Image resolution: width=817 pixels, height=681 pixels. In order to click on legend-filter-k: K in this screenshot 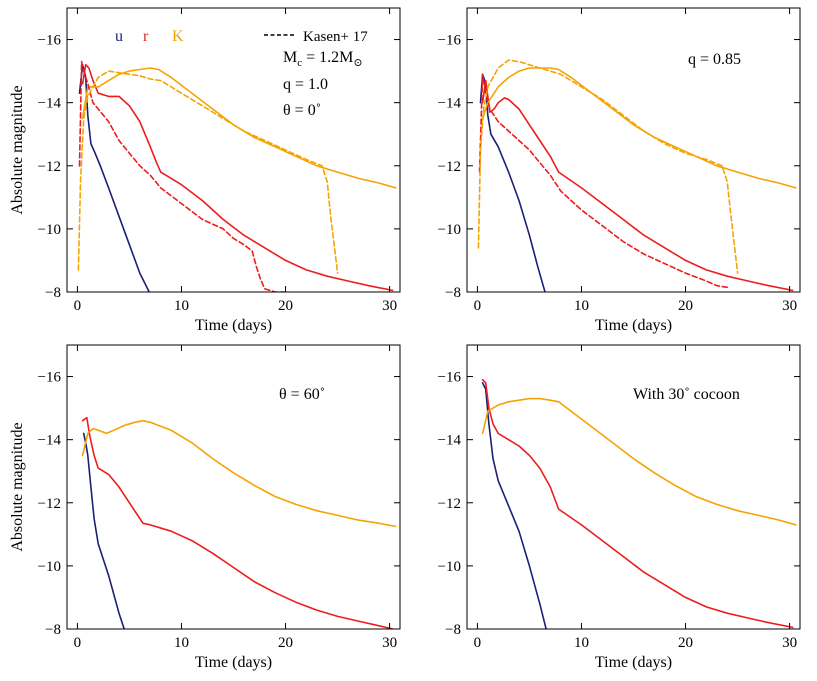, I will do `click(178, 36)`.